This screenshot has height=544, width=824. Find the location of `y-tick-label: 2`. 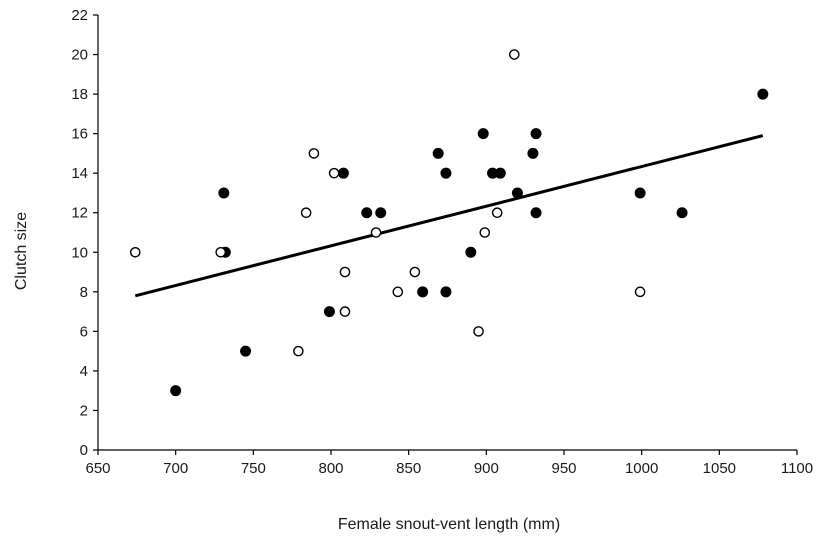

y-tick-label: 2 is located at coordinates (84, 410).